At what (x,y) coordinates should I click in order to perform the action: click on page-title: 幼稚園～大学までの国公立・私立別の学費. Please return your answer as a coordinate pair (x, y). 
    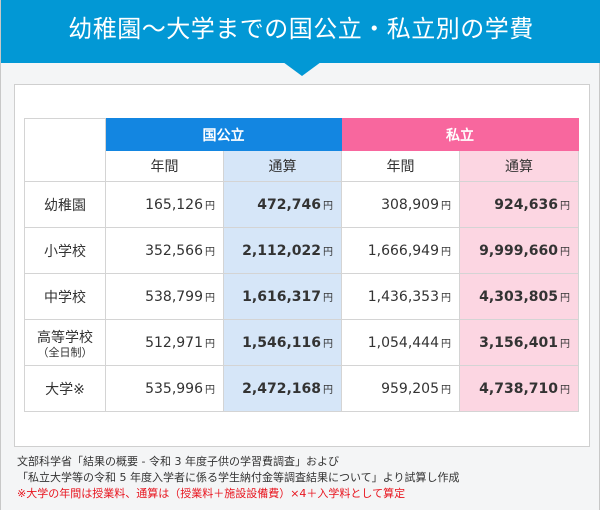
    Looking at the image, I should click on (300, 31).